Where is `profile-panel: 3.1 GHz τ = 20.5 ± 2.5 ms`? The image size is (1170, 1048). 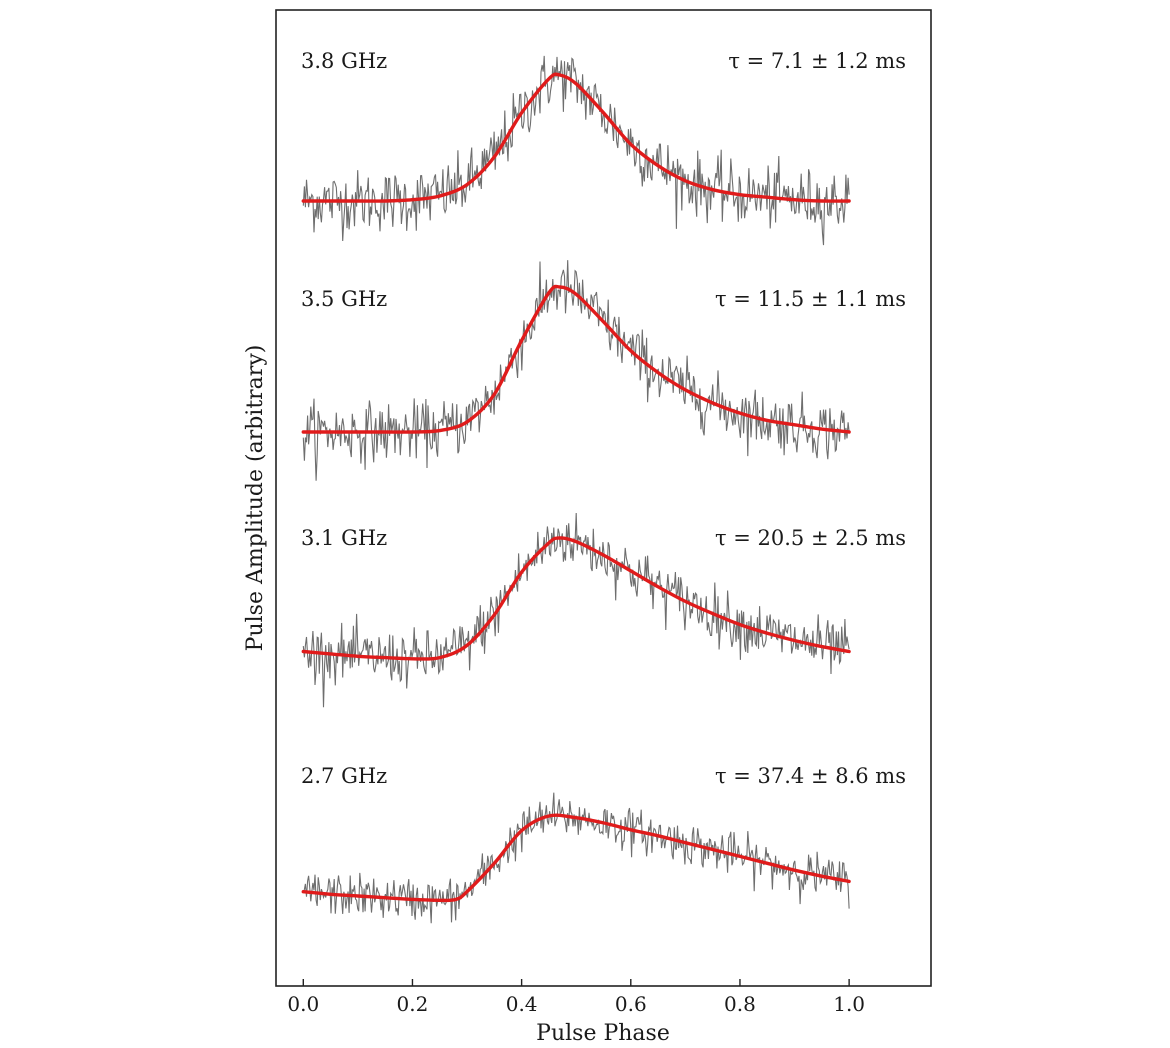
profile-panel: 3.1 GHz τ = 20.5 ± 2.5 ms is located at coordinates (603, 610).